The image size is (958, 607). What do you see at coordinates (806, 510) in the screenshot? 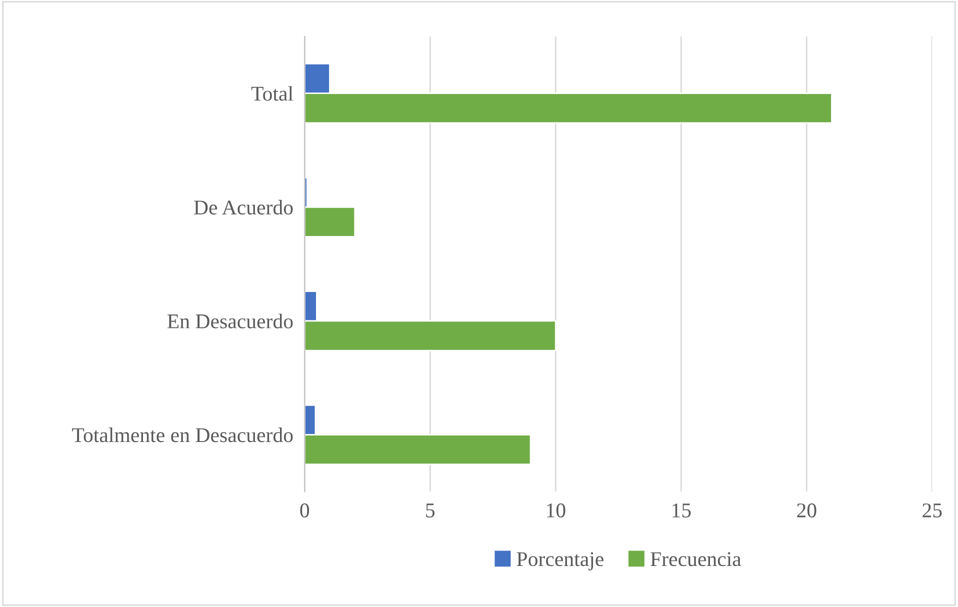
I see `x-tick-label: 20` at bounding box center [806, 510].